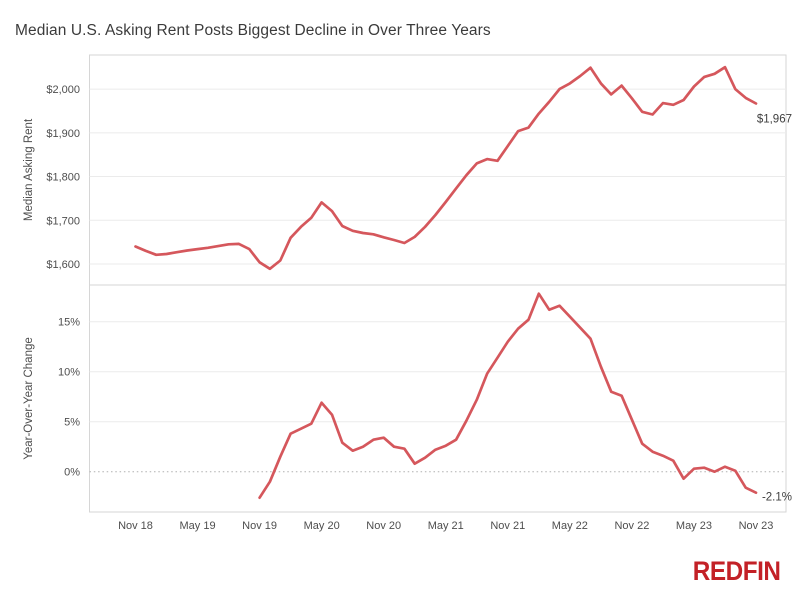 Image resolution: width=800 pixels, height=600 pixels. What do you see at coordinates (446, 526) in the screenshot?
I see `x-tick-label: May 21` at bounding box center [446, 526].